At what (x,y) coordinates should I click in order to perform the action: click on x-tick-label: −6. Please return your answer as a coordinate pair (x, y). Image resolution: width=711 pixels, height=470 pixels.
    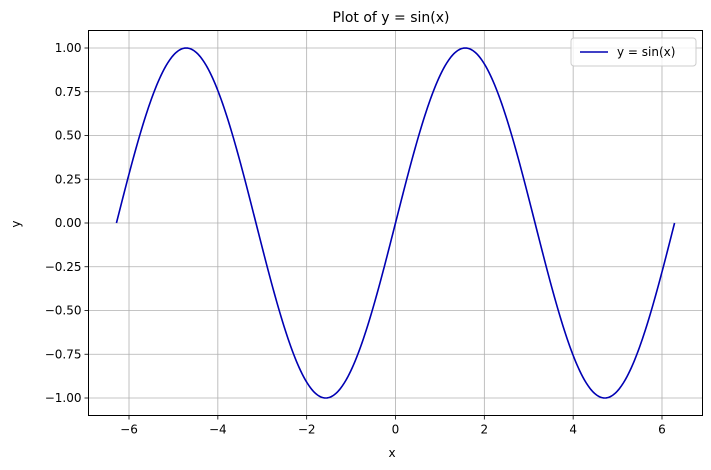
    Looking at the image, I should click on (129, 430).